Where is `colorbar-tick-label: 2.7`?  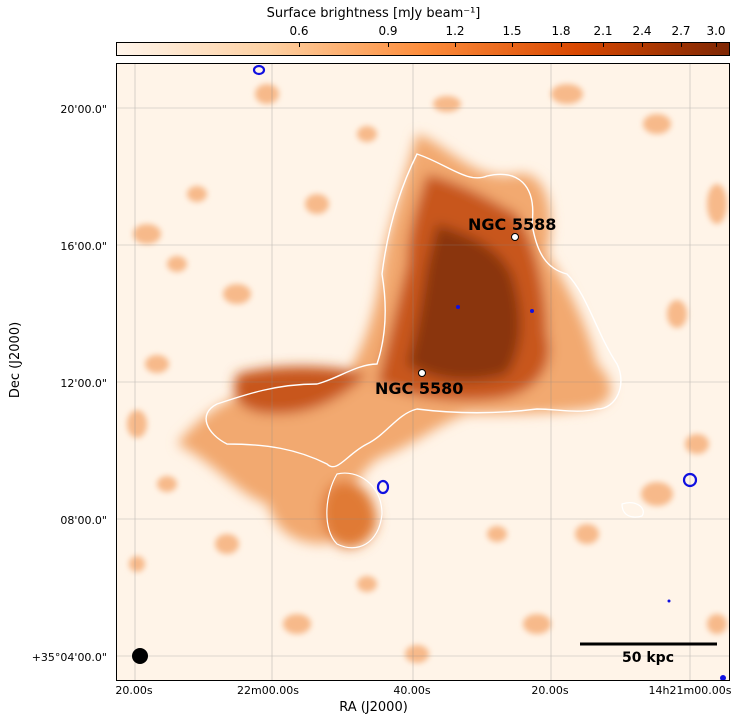 colorbar-tick-label: 2.7 is located at coordinates (681, 31).